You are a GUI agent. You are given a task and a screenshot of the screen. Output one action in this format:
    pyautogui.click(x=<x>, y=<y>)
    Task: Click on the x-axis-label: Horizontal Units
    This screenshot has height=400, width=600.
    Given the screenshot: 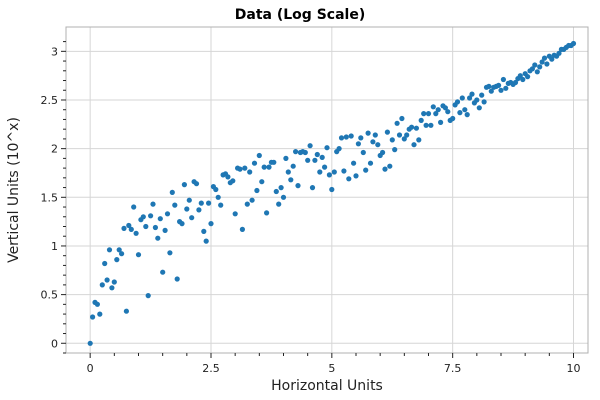 What is the action you would take?
    pyautogui.click(x=327, y=386)
    